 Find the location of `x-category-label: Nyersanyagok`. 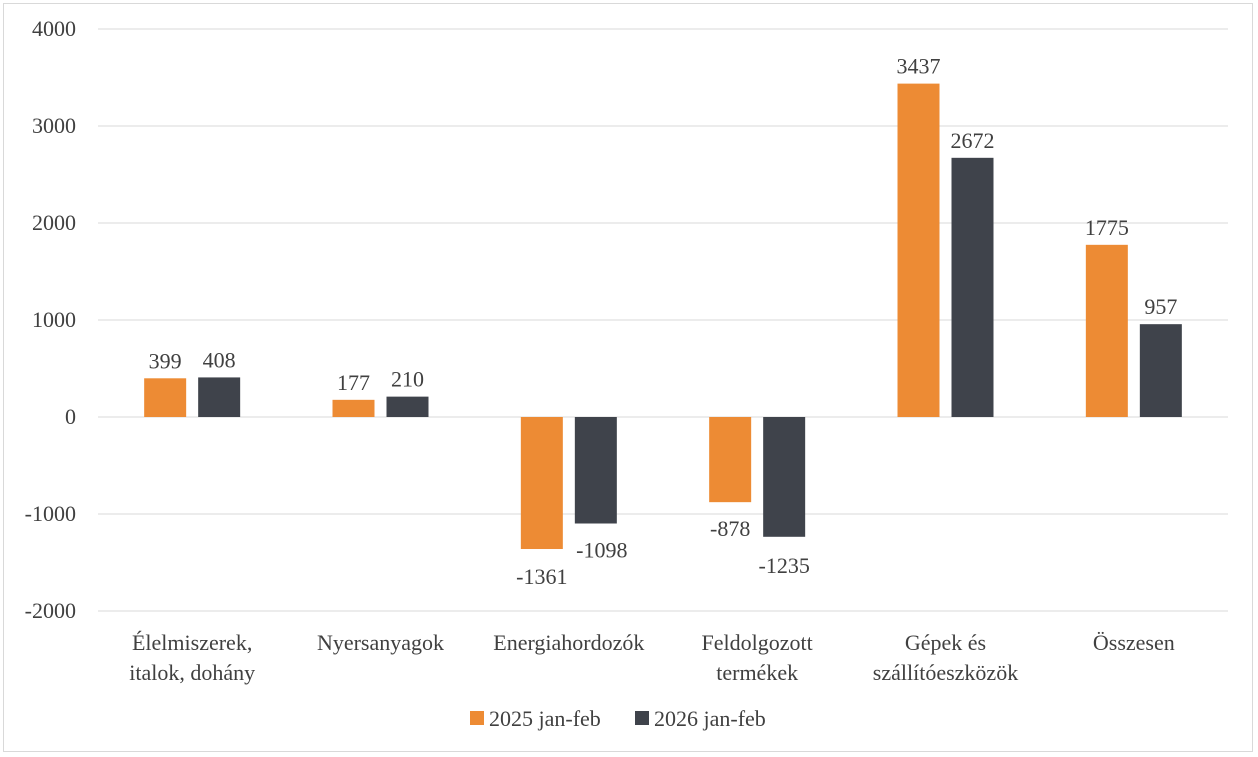

x-category-label: Nyersanyagok is located at coordinates (380, 642).